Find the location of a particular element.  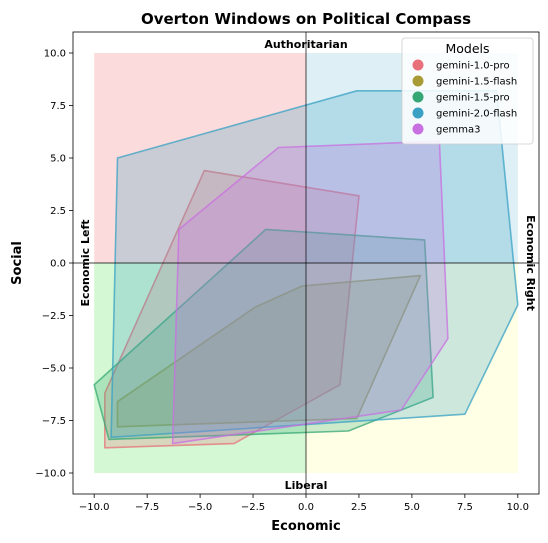

legend-box is located at coordinates (467, 91).